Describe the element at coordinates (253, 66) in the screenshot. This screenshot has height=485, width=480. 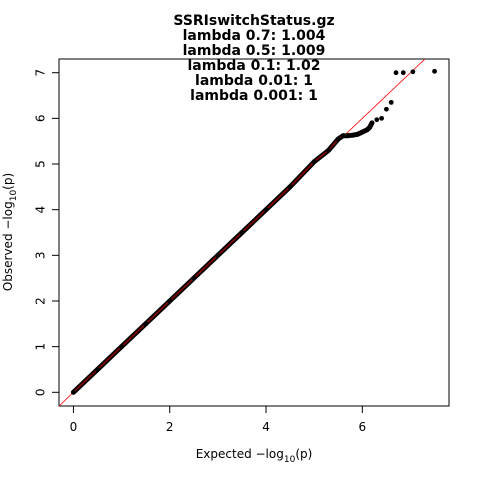
I see `title-line-4: lambda 0.1: 1.02` at that location.